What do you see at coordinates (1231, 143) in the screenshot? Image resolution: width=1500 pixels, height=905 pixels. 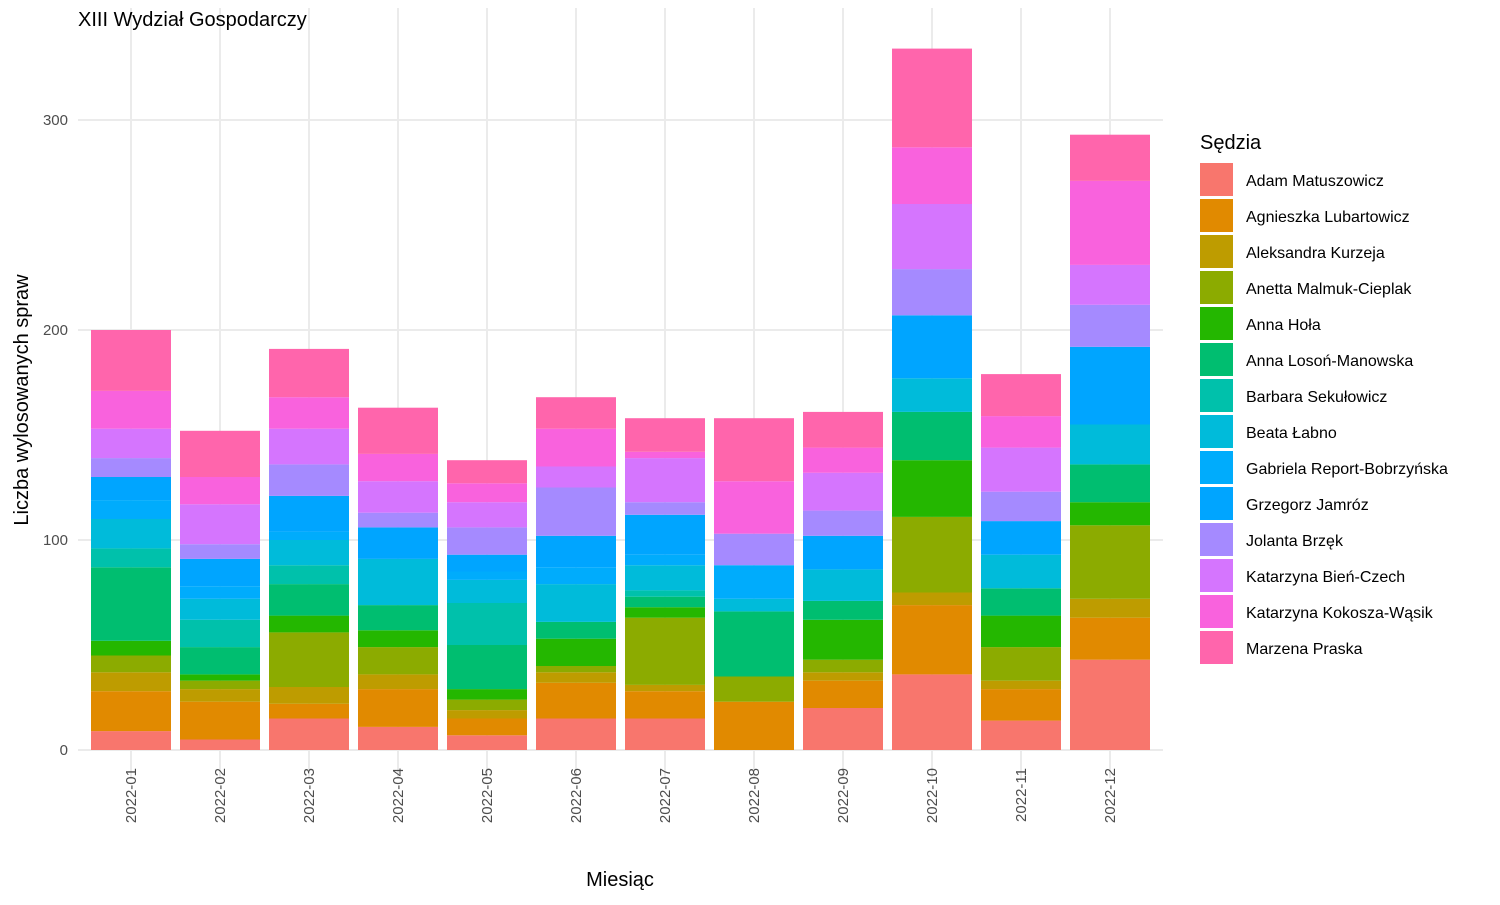 I see `legend-title: Sędzia` at bounding box center [1231, 143].